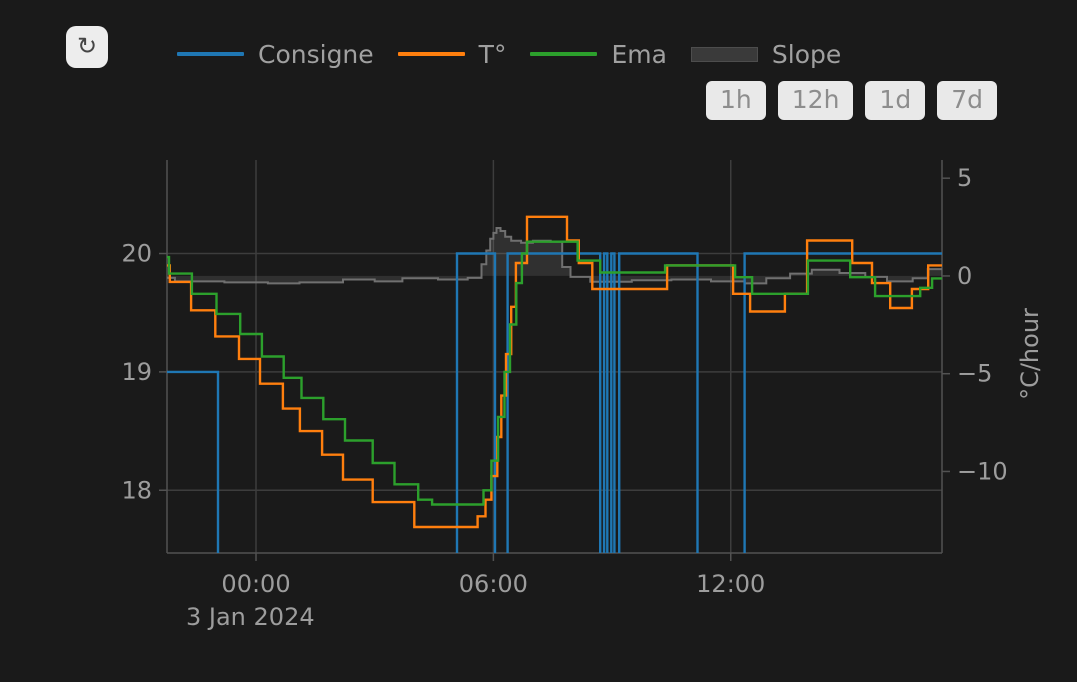 The height and width of the screenshot is (682, 1077). What do you see at coordinates (974, 374) in the screenshot?
I see `right-axis-tick-label: −5` at bounding box center [974, 374].